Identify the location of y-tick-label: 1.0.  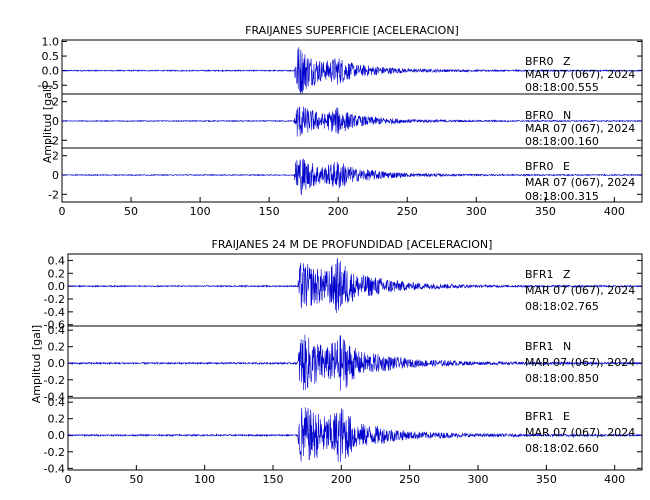
(51, 41).